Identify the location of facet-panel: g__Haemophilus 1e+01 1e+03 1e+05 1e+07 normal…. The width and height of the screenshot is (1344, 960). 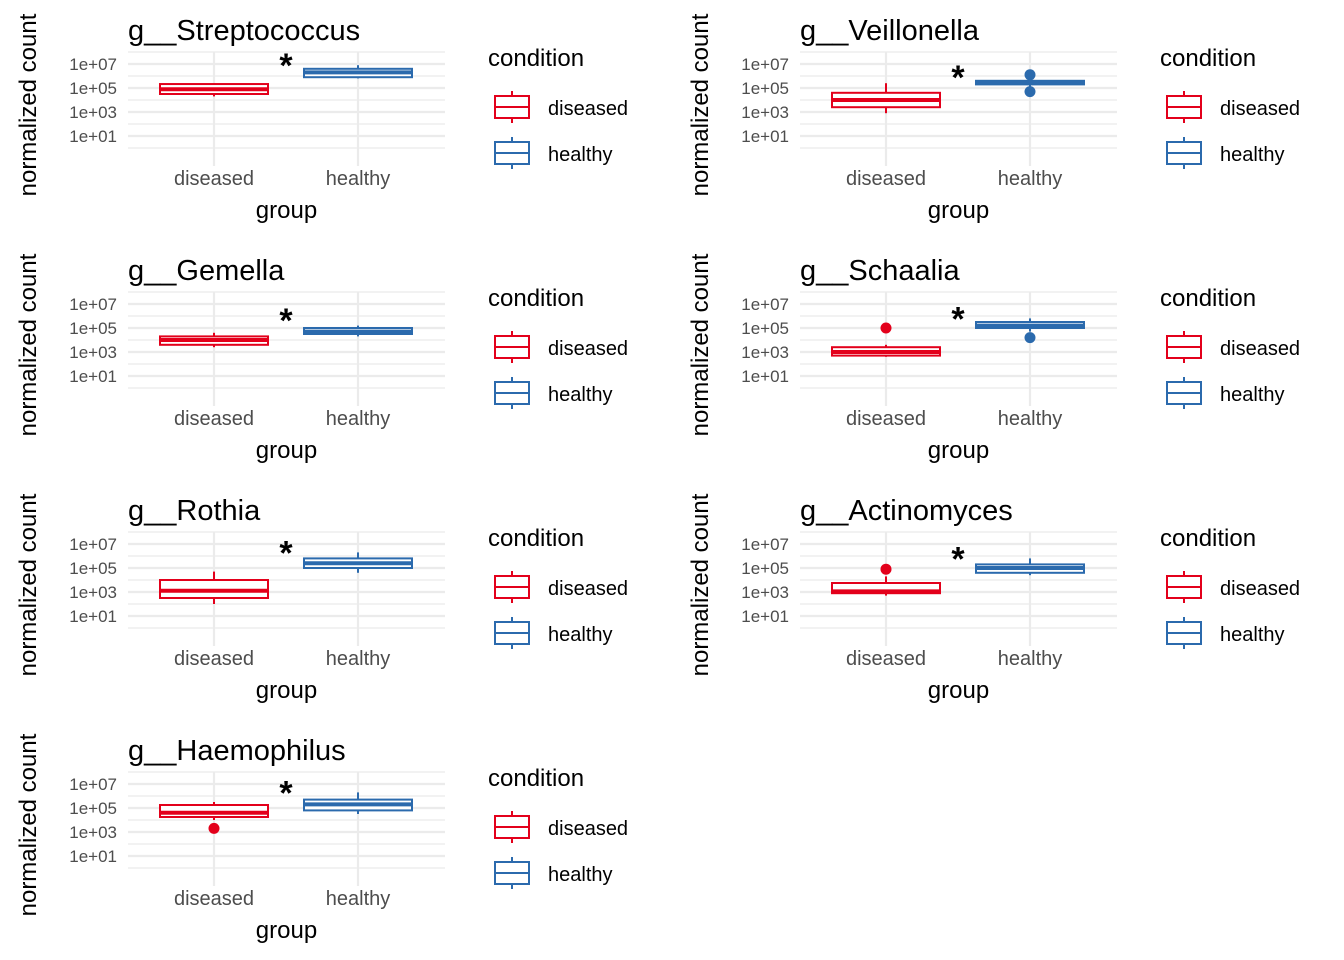
(336, 840).